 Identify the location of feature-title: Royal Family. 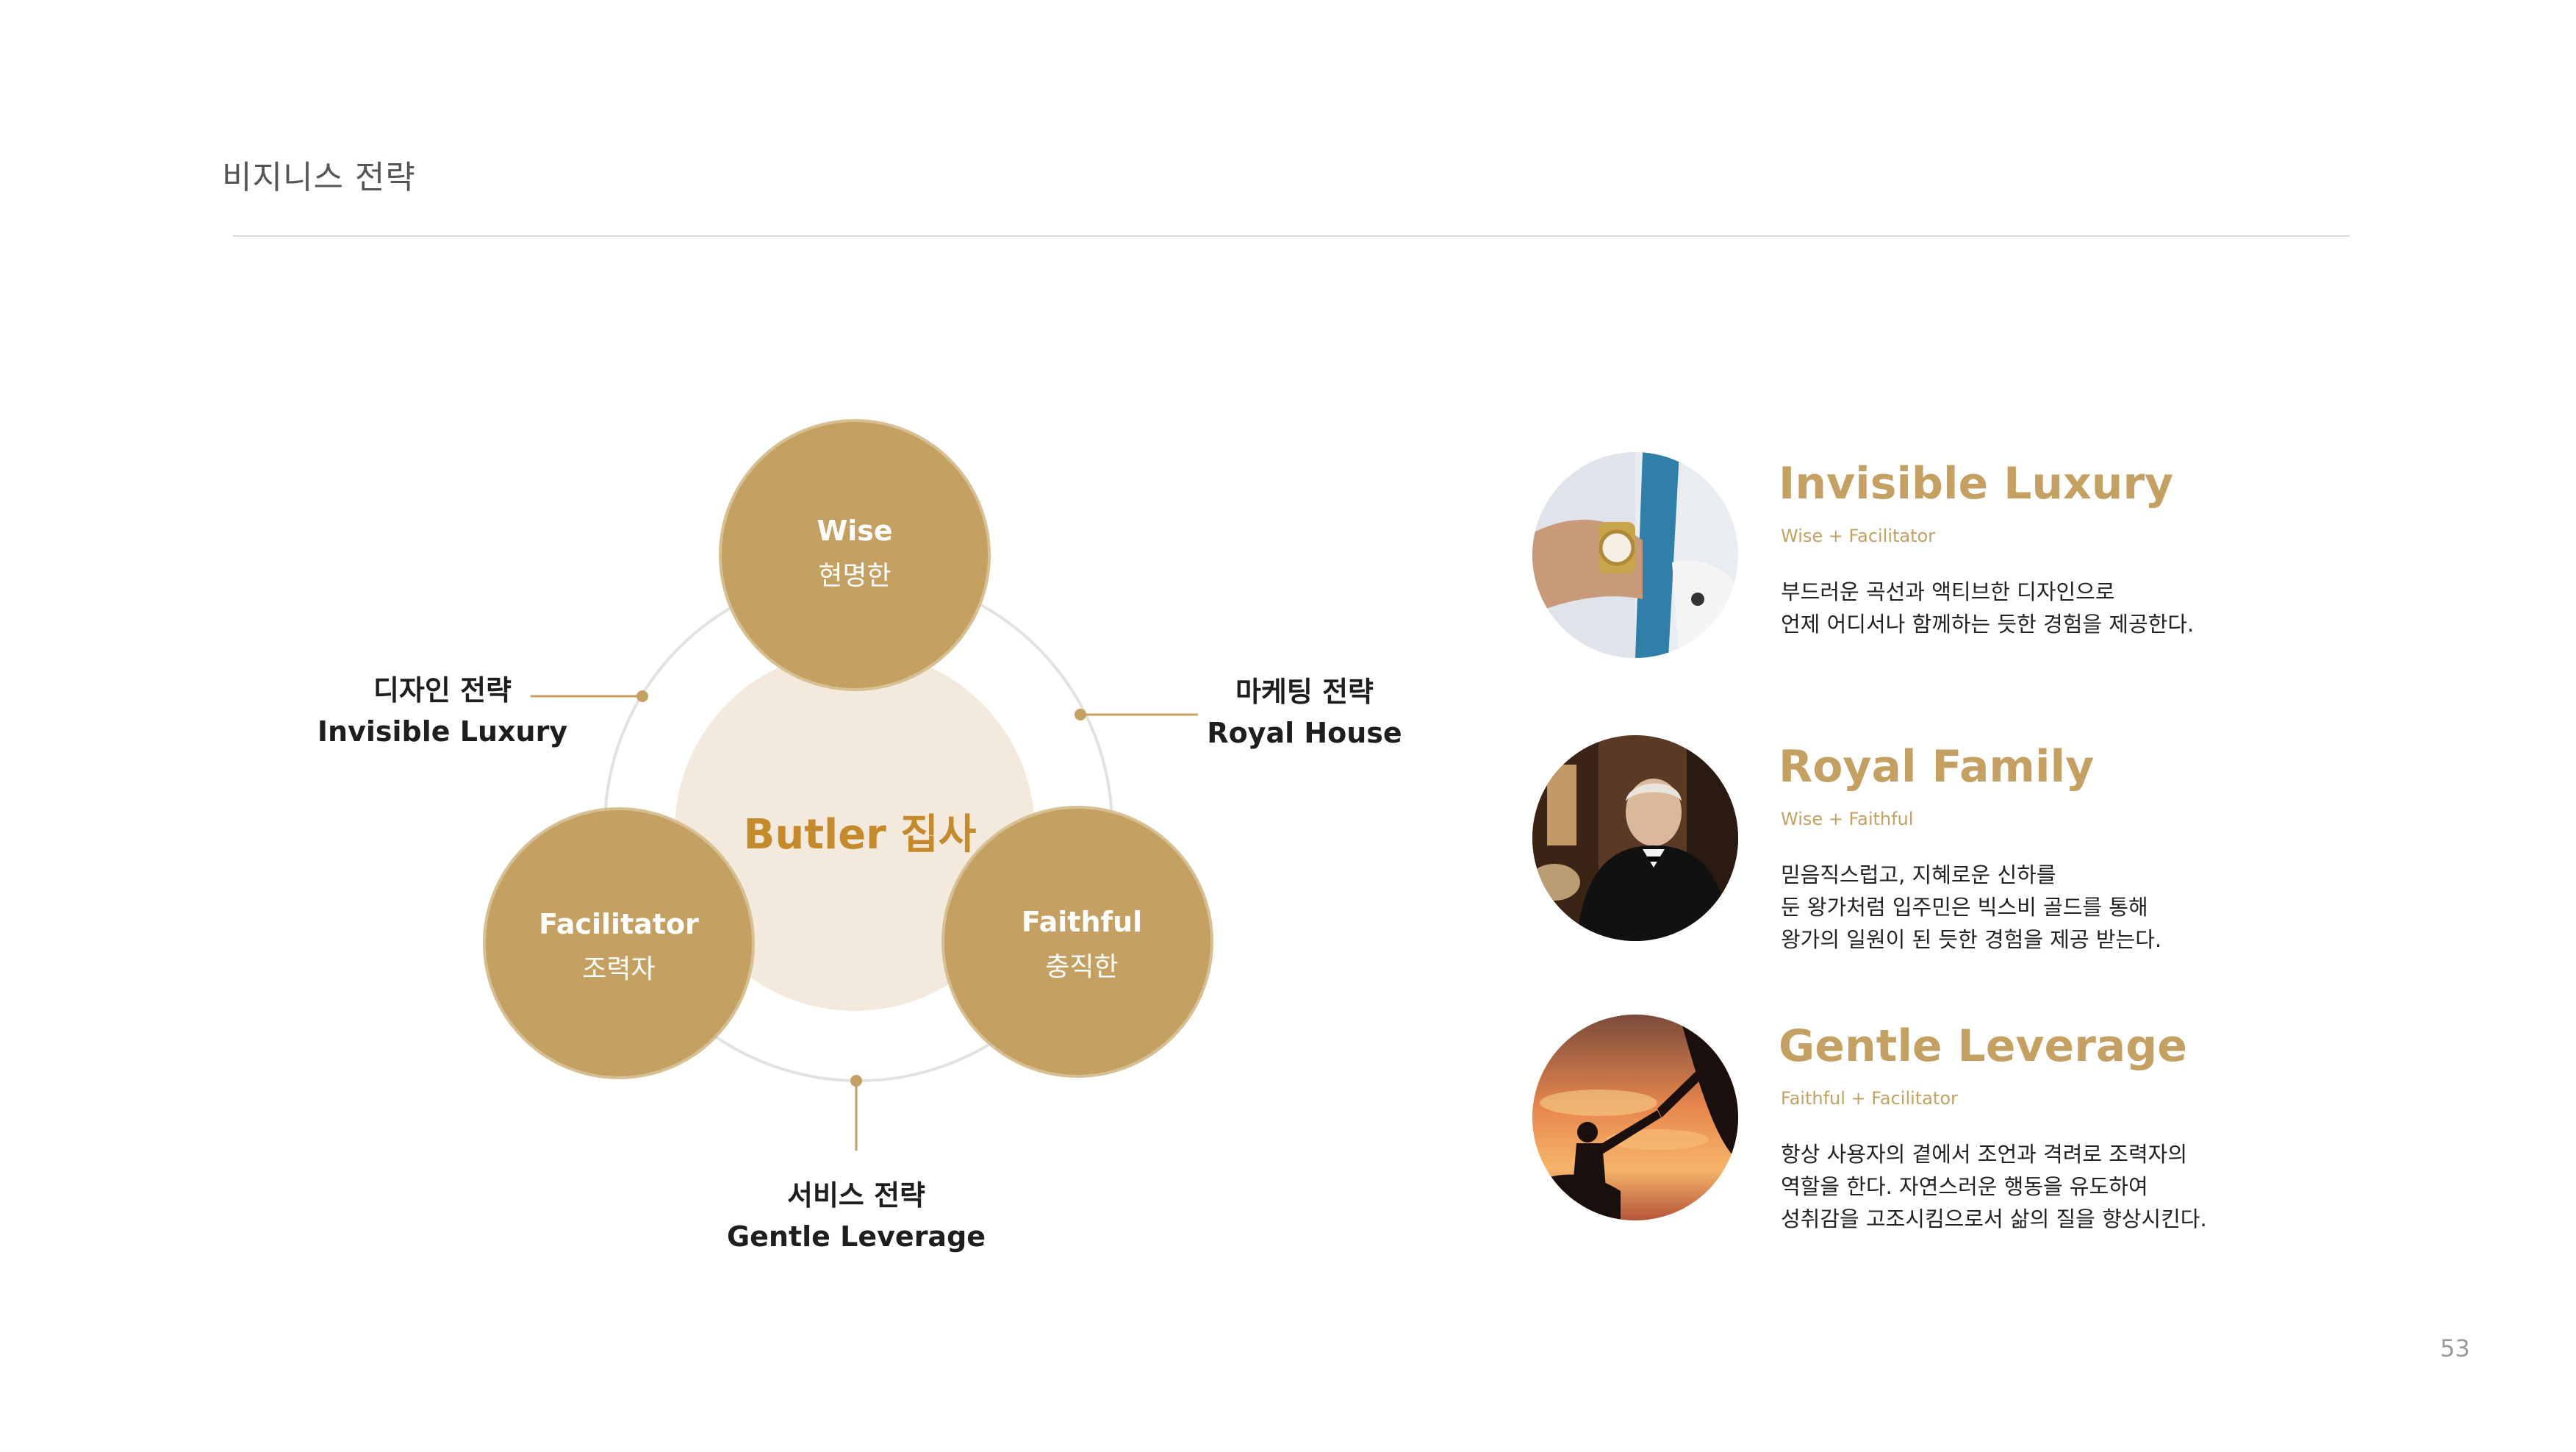
(1937, 767).